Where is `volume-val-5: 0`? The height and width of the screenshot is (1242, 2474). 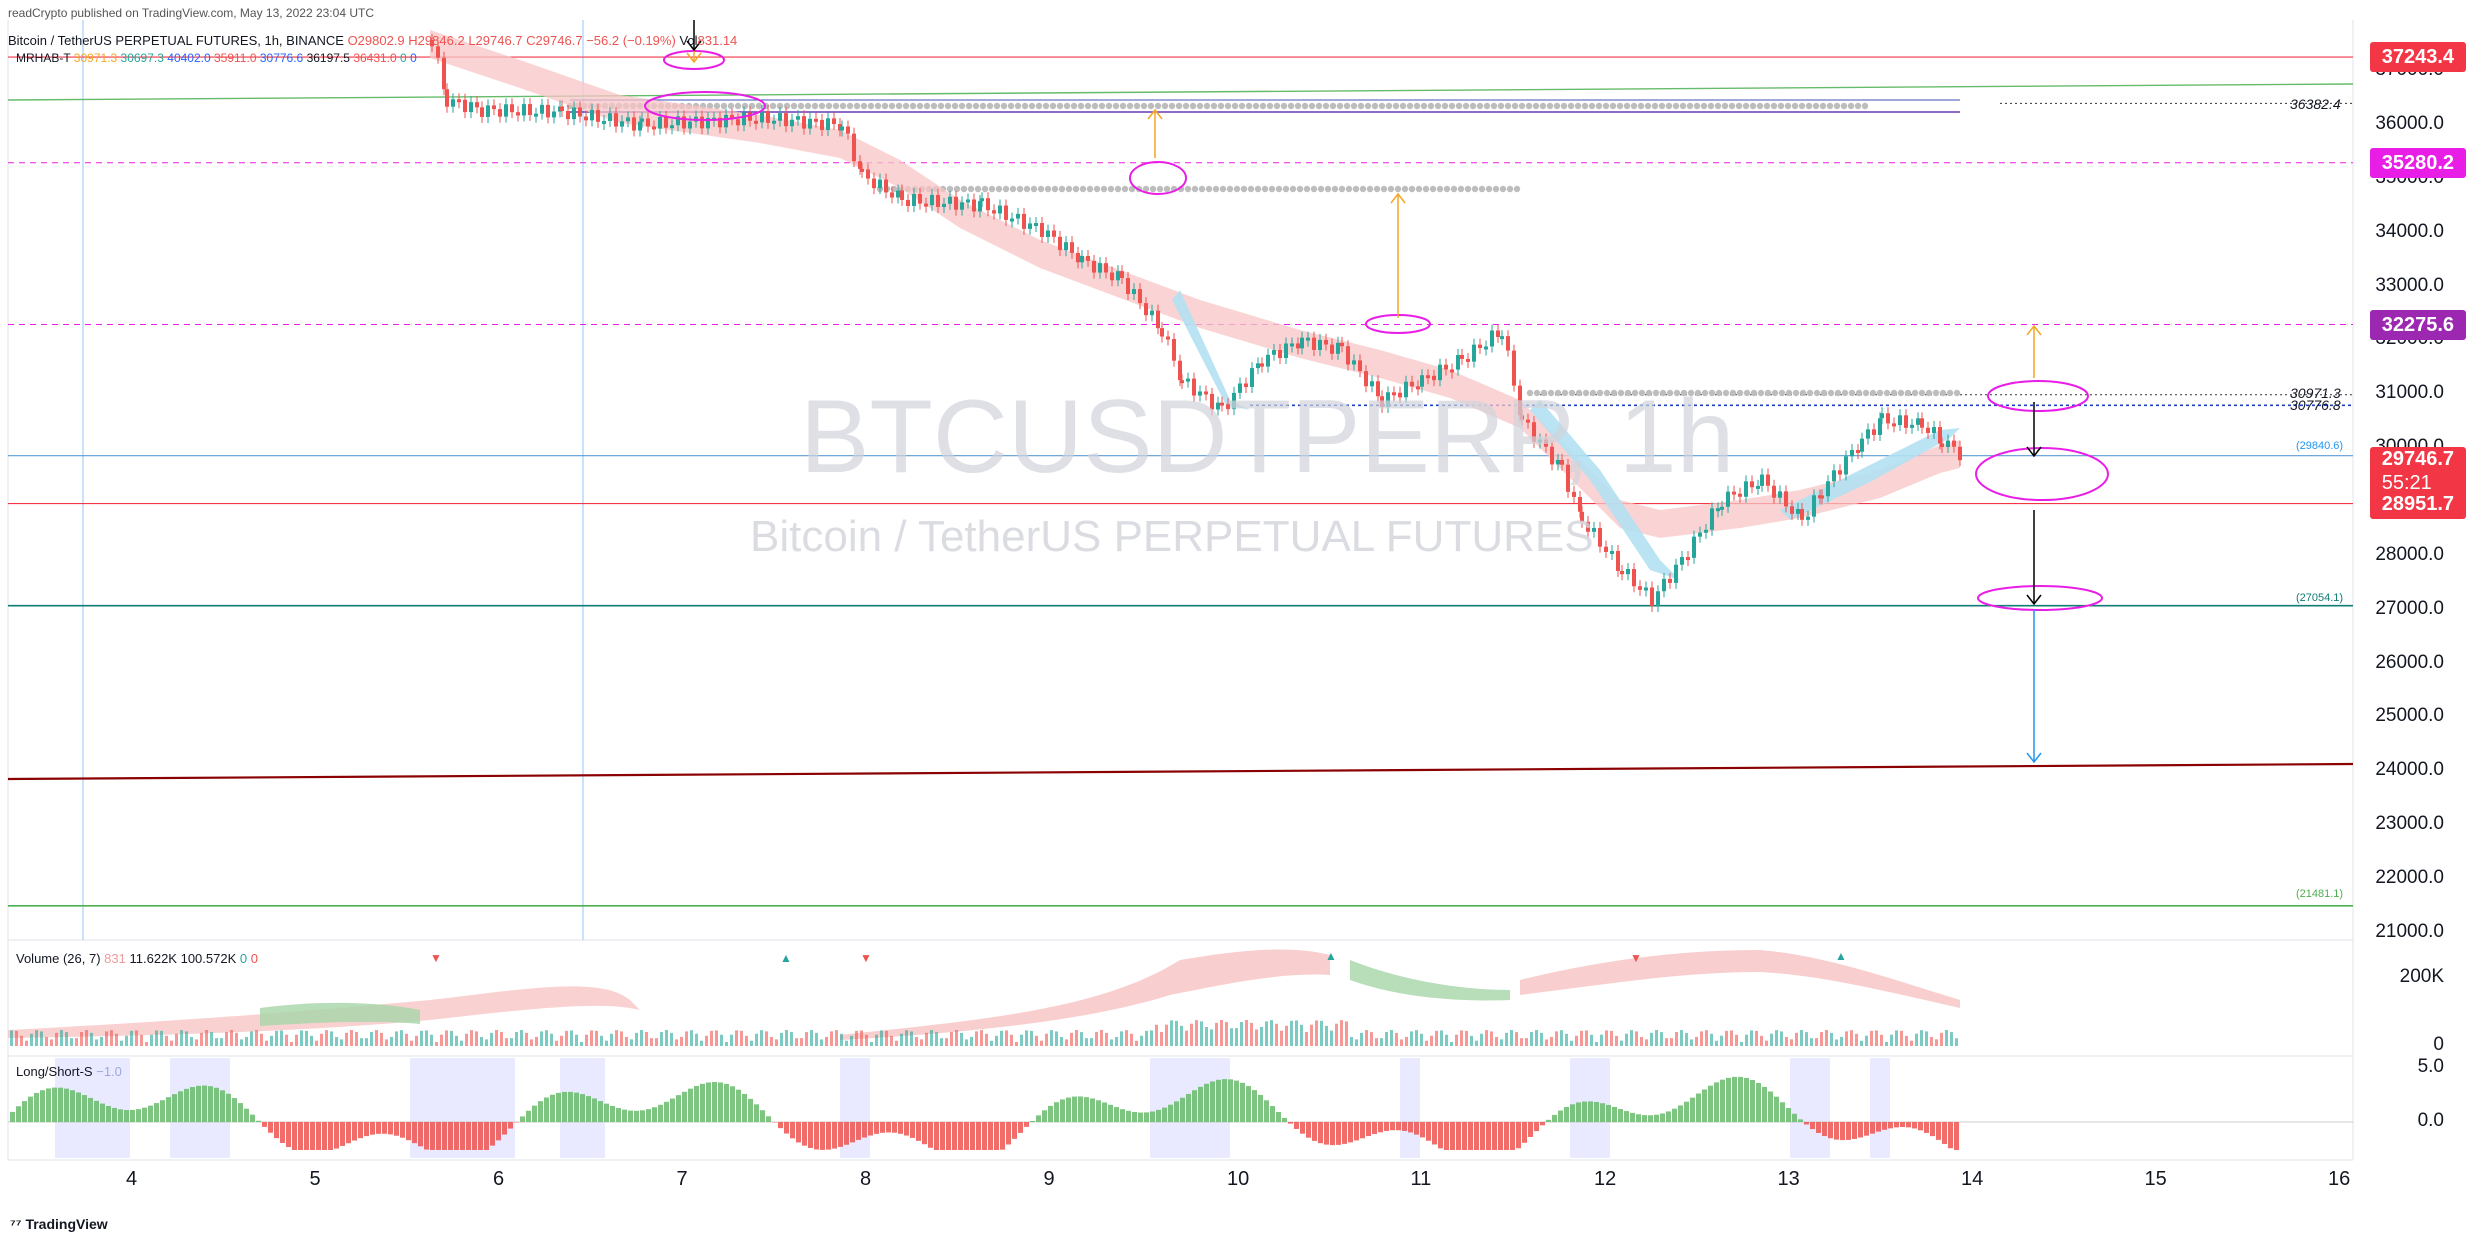 volume-val-5: 0 is located at coordinates (254, 958).